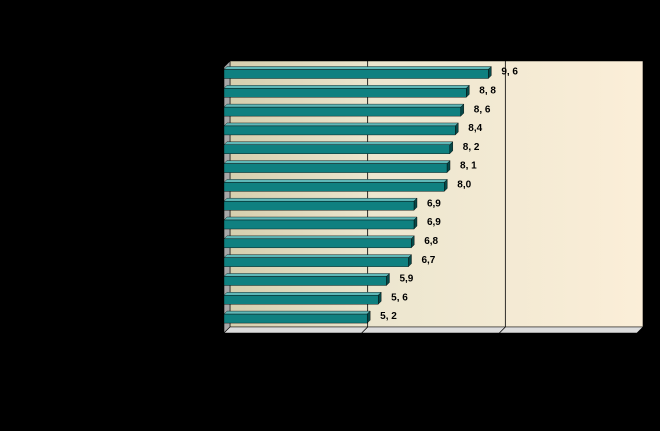  What do you see at coordinates (500, 347) in the screenshot?
I see `x-tick-label: 10` at bounding box center [500, 347].